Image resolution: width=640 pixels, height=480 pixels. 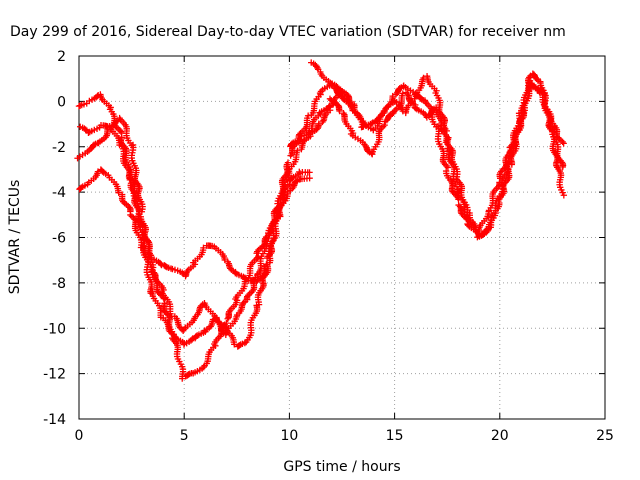 I want to click on x-tick-label: 15, so click(x=395, y=436).